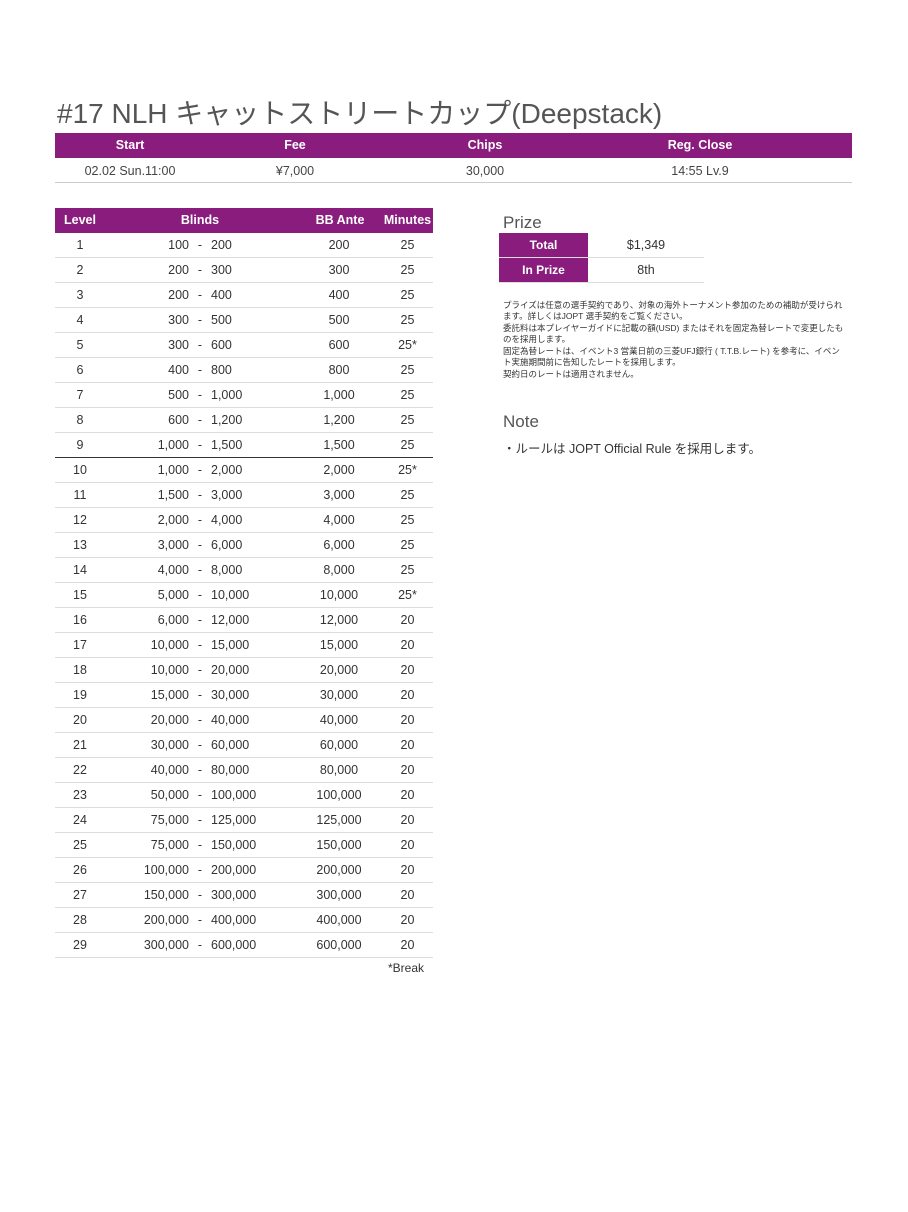  What do you see at coordinates (339, 870) in the screenshot?
I see `bb-ante: 200,000` at bounding box center [339, 870].